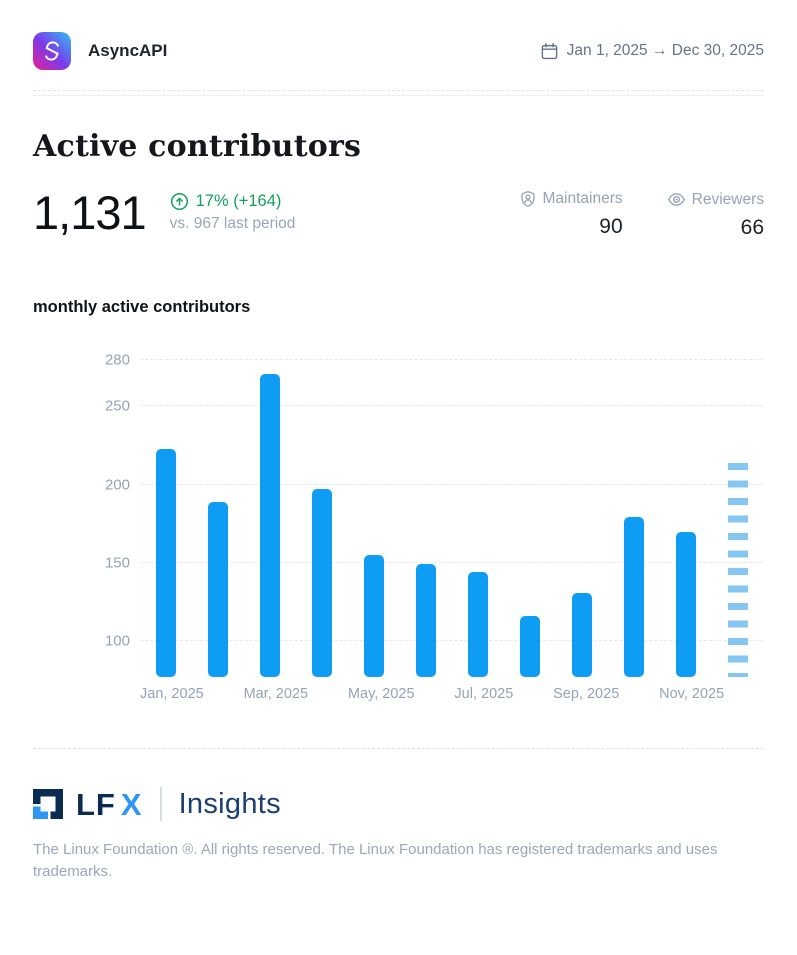  Describe the element at coordinates (533, 694) in the screenshot. I see `x-tick-aug-2025` at that location.